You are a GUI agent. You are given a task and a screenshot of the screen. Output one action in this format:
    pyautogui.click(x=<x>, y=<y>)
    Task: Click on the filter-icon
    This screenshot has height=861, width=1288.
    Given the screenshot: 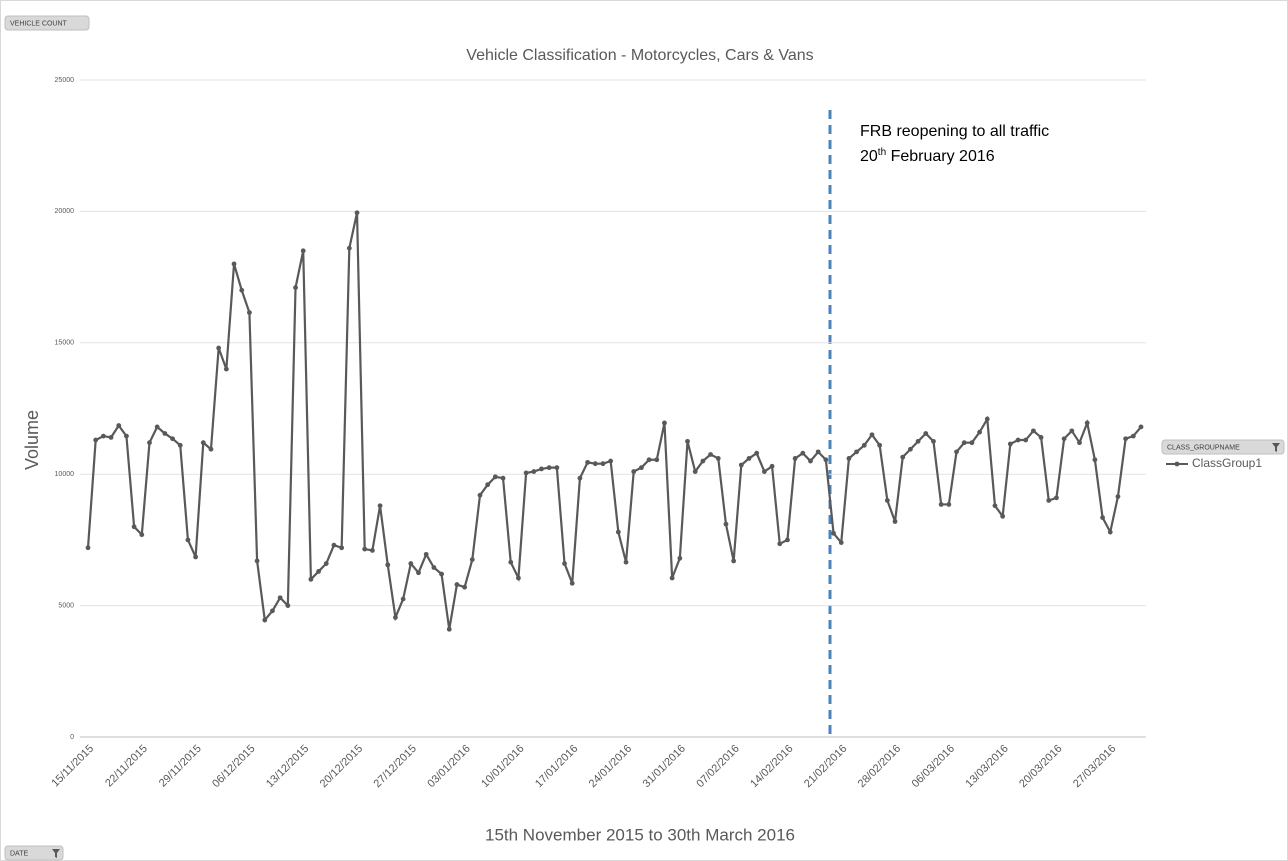 What is the action you would take?
    pyautogui.click(x=1276, y=447)
    